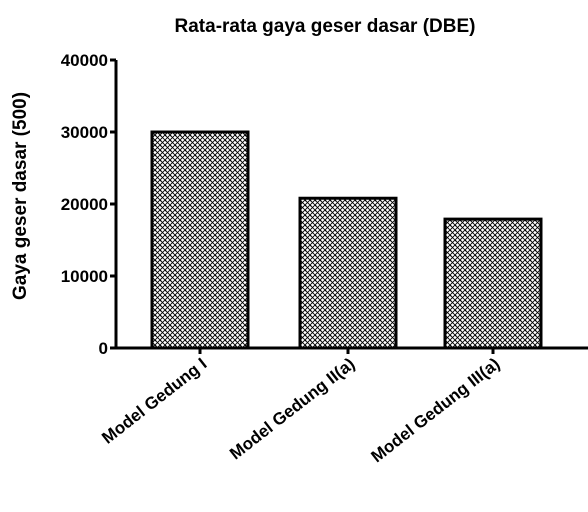  What do you see at coordinates (84, 132) in the screenshot?
I see `y-tick-label: 30000` at bounding box center [84, 132].